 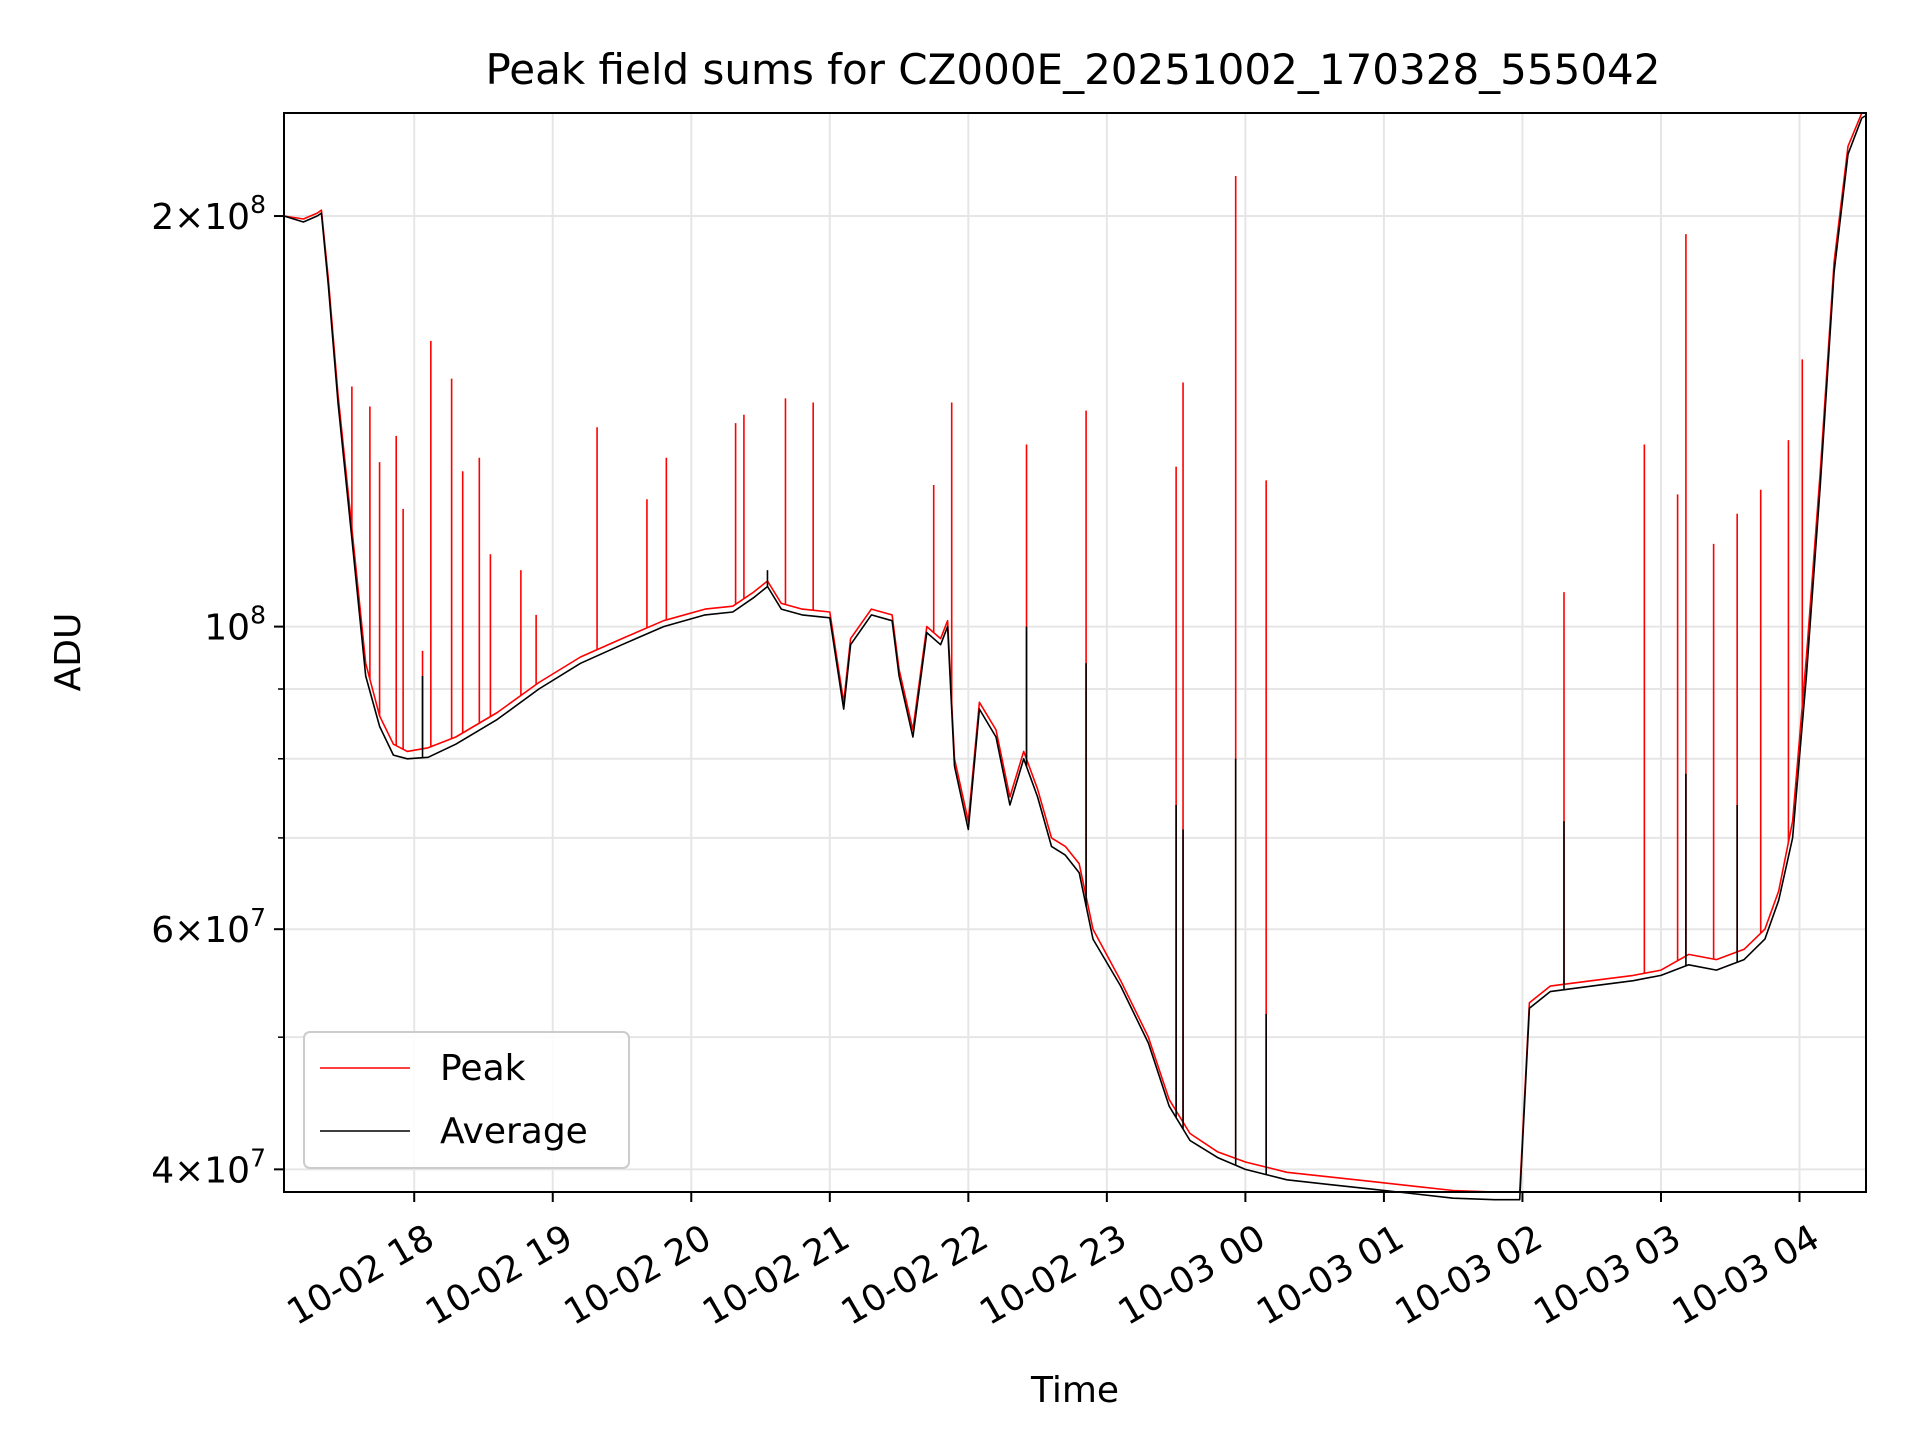 I want to click on y-tick-label-base: 4×10, so click(x=200, y=1170).